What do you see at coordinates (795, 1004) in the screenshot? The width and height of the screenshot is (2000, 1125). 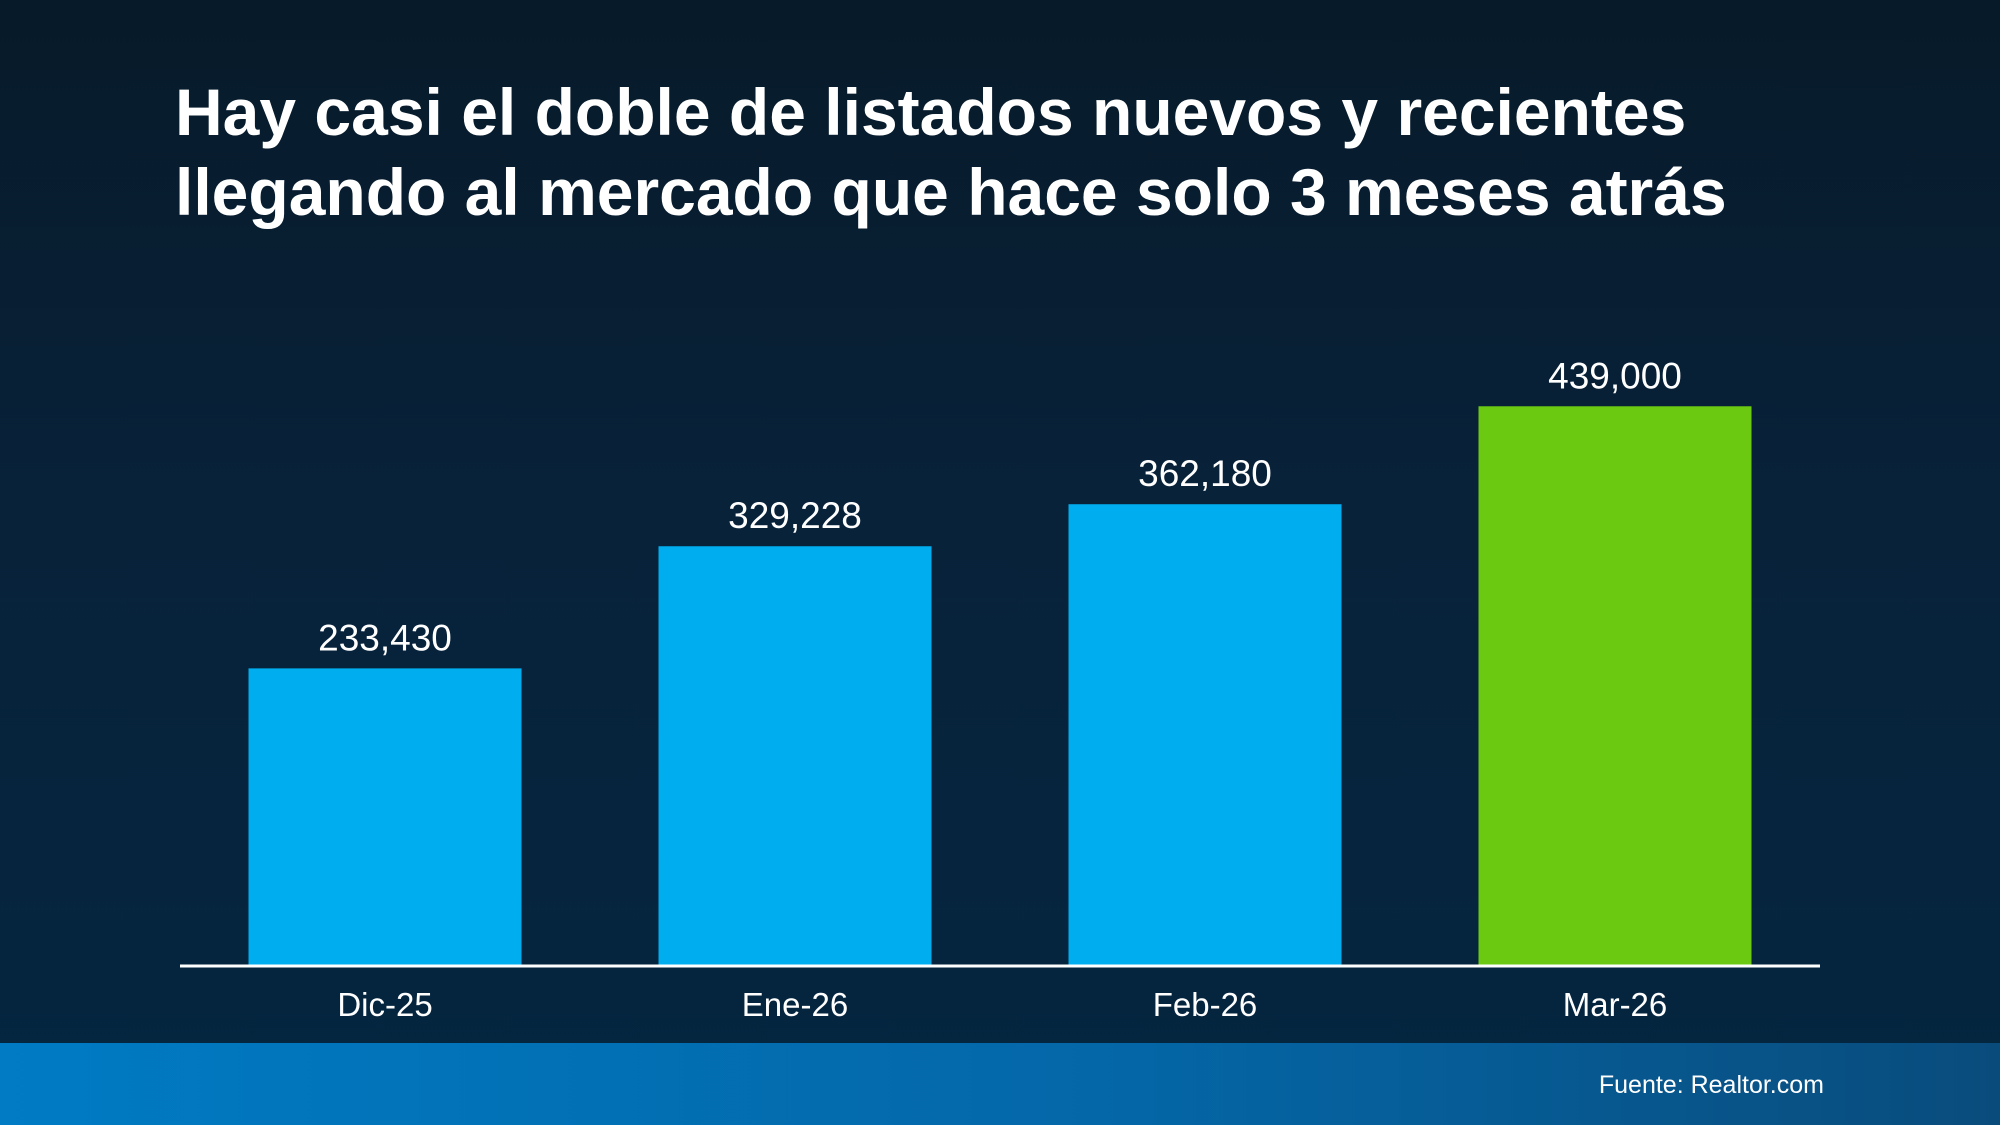 I see `category-label-ene-26: Ene-26` at bounding box center [795, 1004].